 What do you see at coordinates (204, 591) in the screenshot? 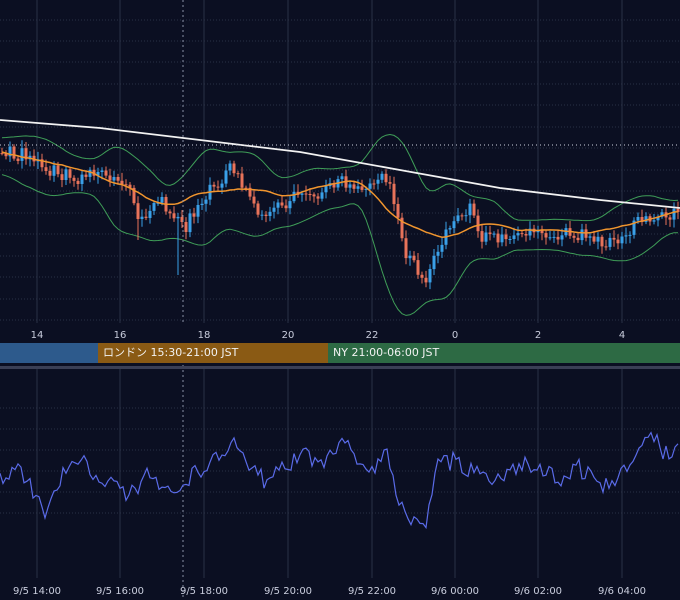
I see `x-tick-label: 9/5 18:00` at bounding box center [204, 591].